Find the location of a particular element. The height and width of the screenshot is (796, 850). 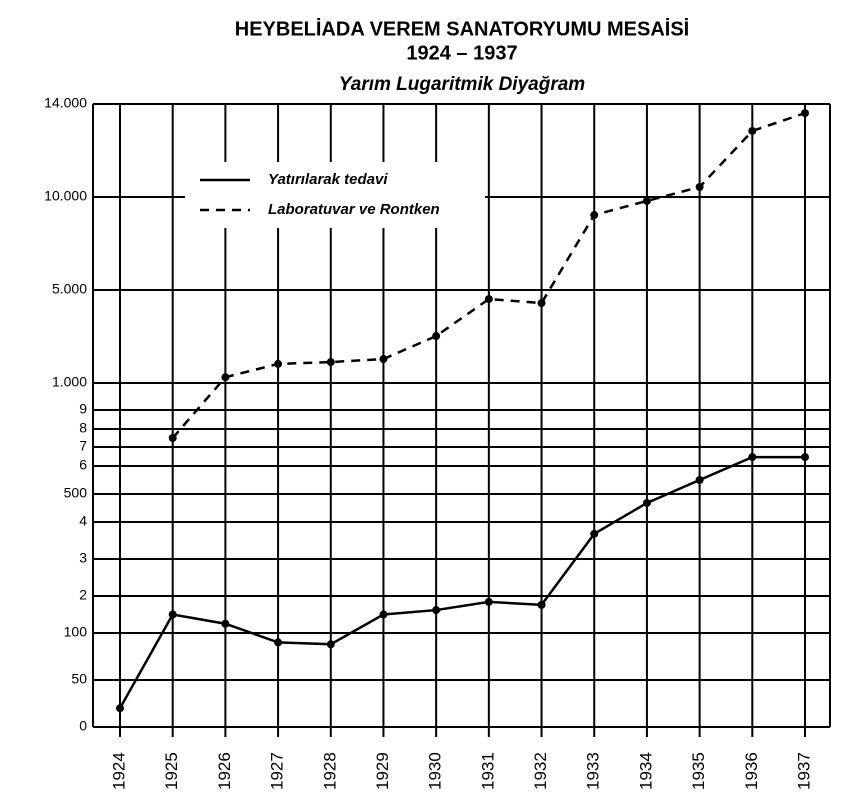

y-tick-label: 6 is located at coordinates (83, 465).